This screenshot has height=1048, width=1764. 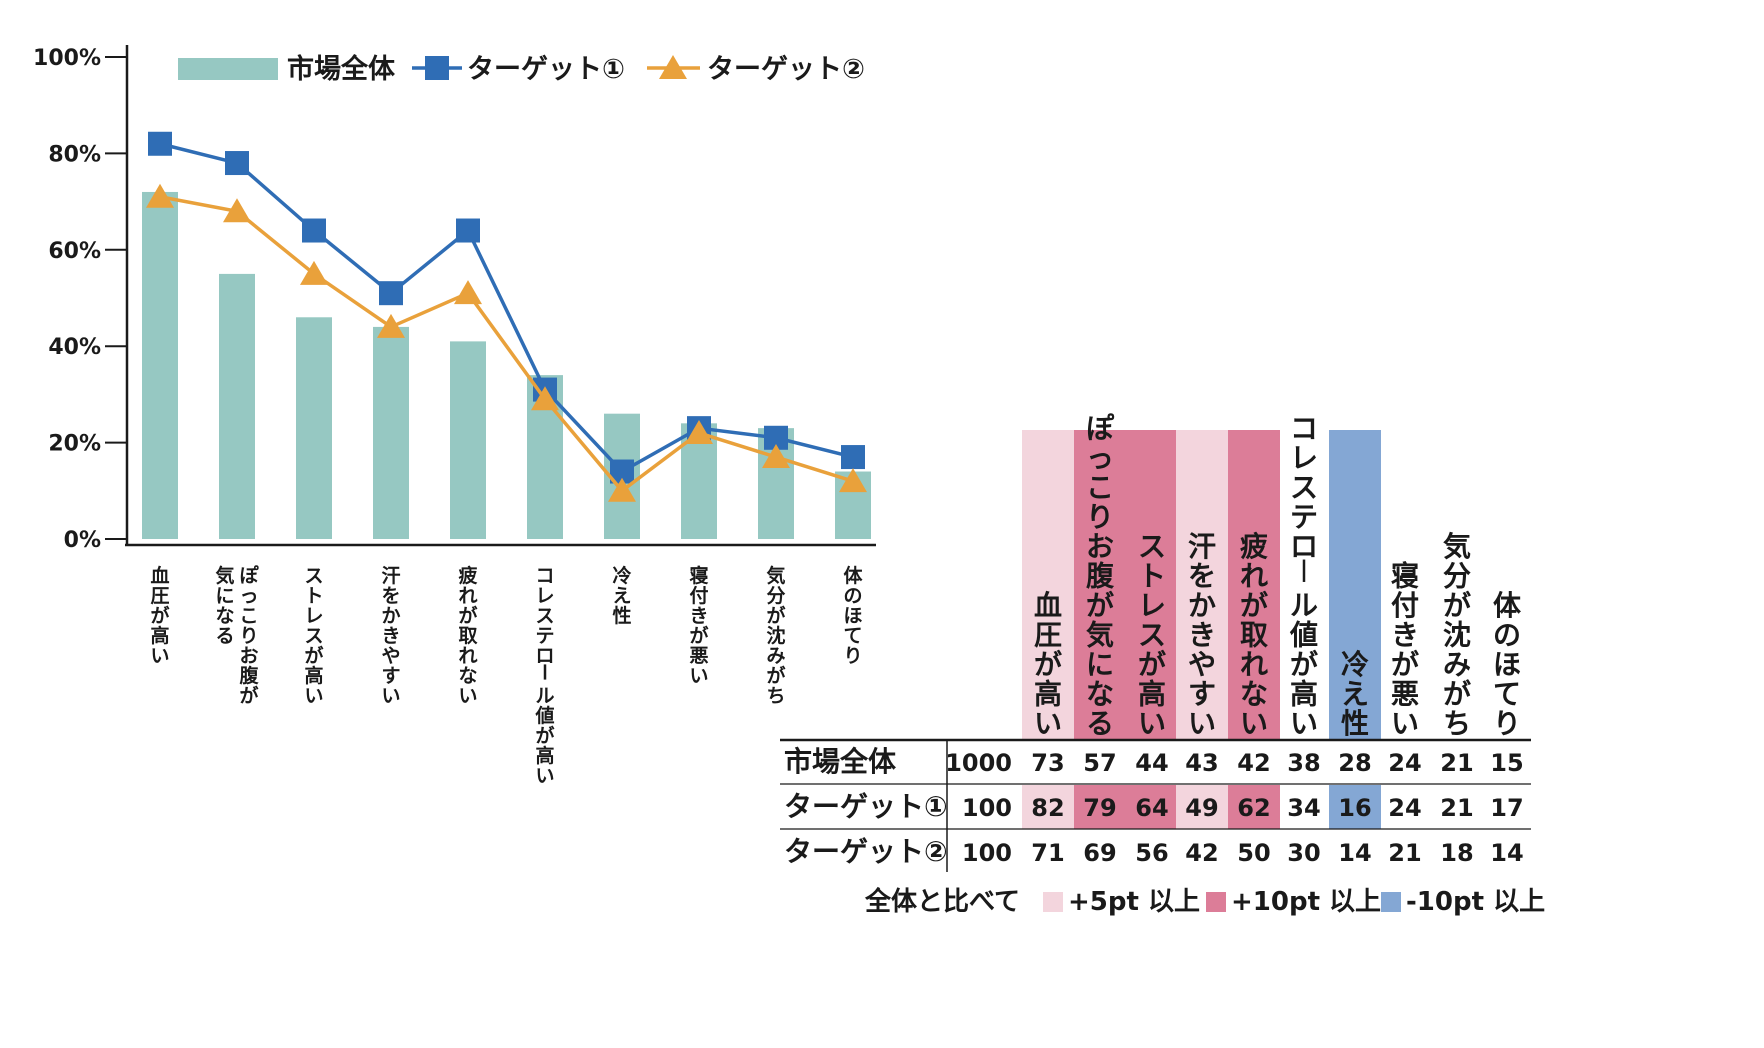 What do you see at coordinates (1202, 694) in the screenshot?
I see `char-glyph: す` at bounding box center [1202, 694].